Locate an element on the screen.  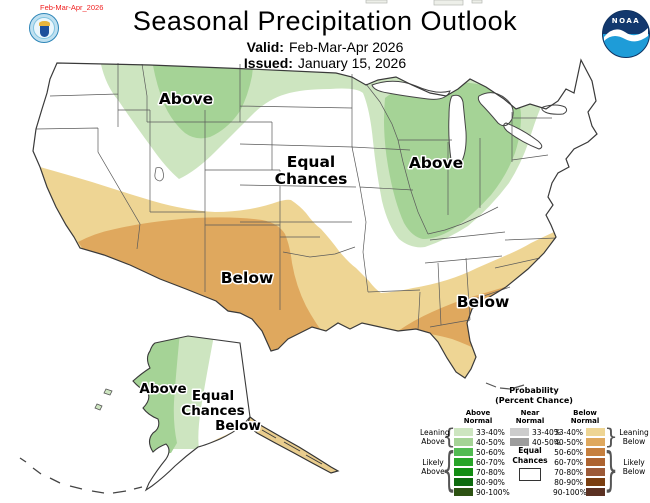
label-equal-chances-line2: Chances is located at coordinates (311, 179).